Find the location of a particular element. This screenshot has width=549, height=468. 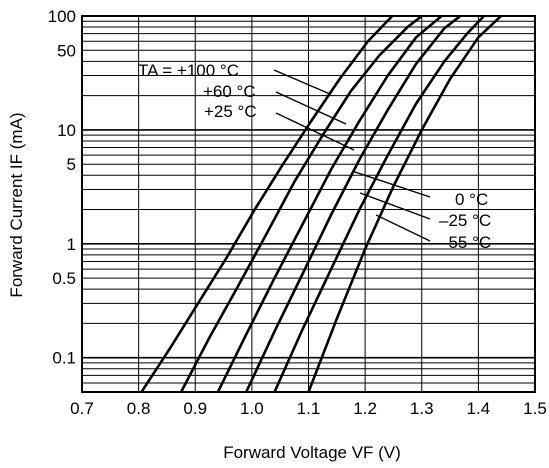

leader-60c is located at coordinates (311, 108).